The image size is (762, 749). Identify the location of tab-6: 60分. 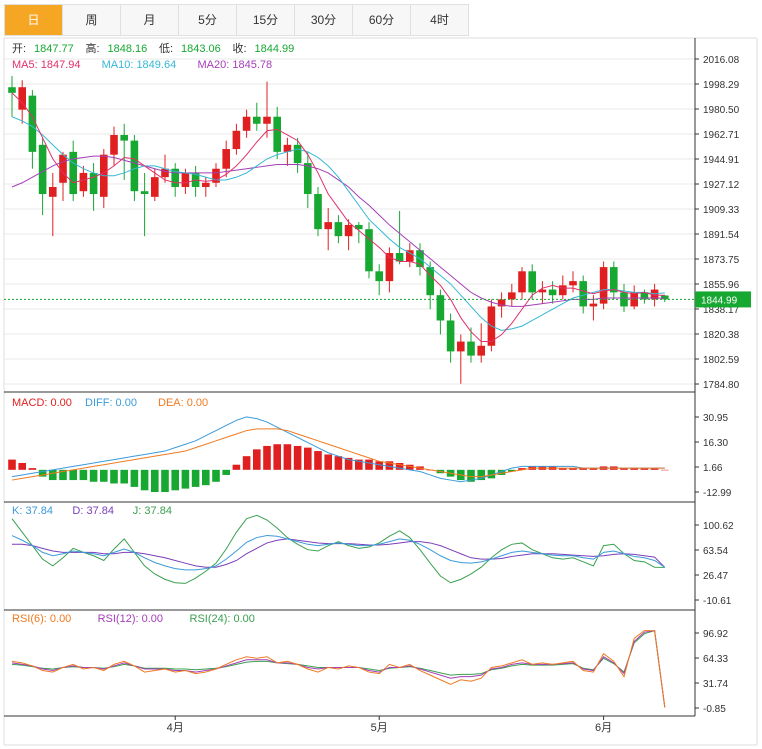
(382, 20).